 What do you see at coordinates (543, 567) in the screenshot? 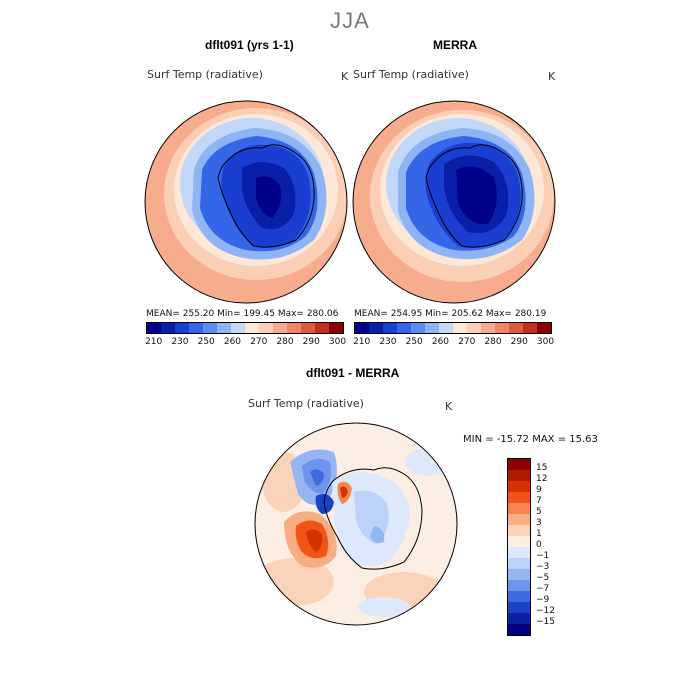
I see `diff-colorbar-tick-label: −3` at bounding box center [543, 567].